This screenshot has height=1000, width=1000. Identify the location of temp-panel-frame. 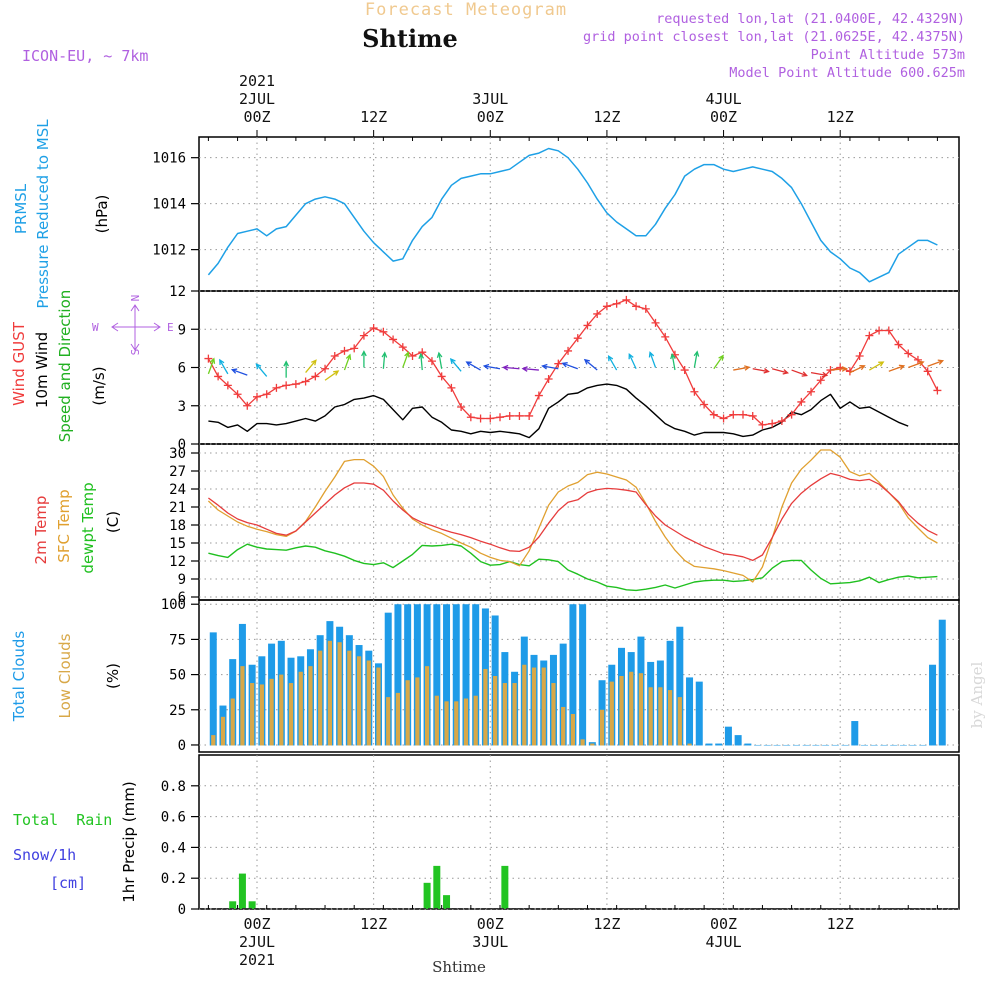
(579, 522).